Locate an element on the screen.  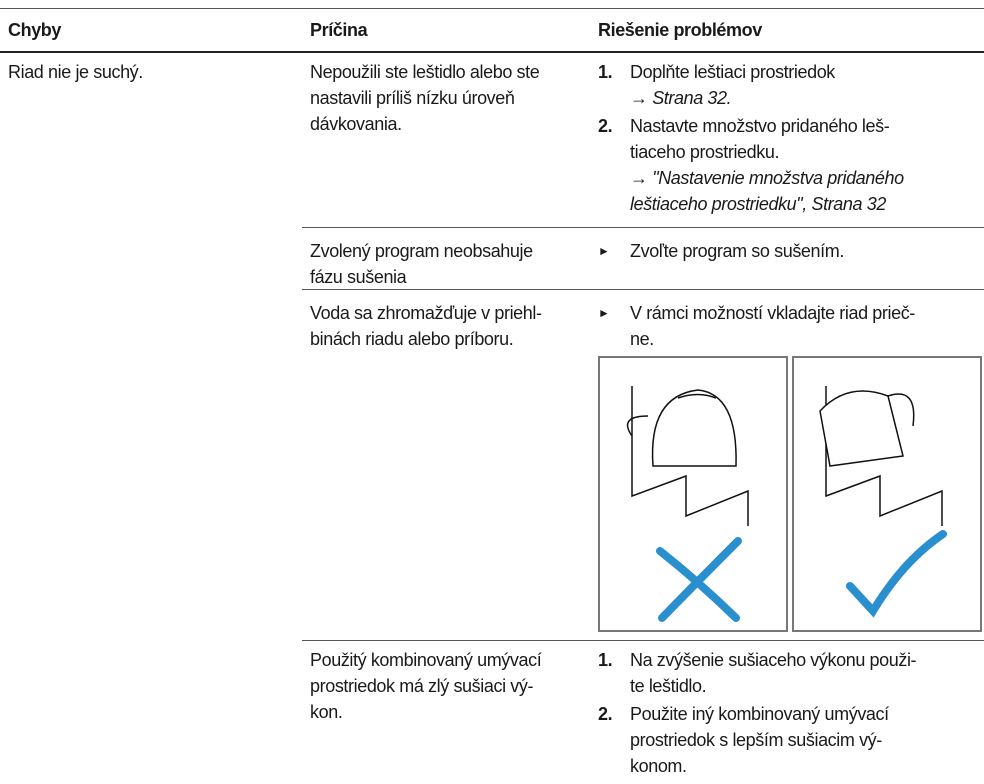
illustration is located at coordinates (790, 494).